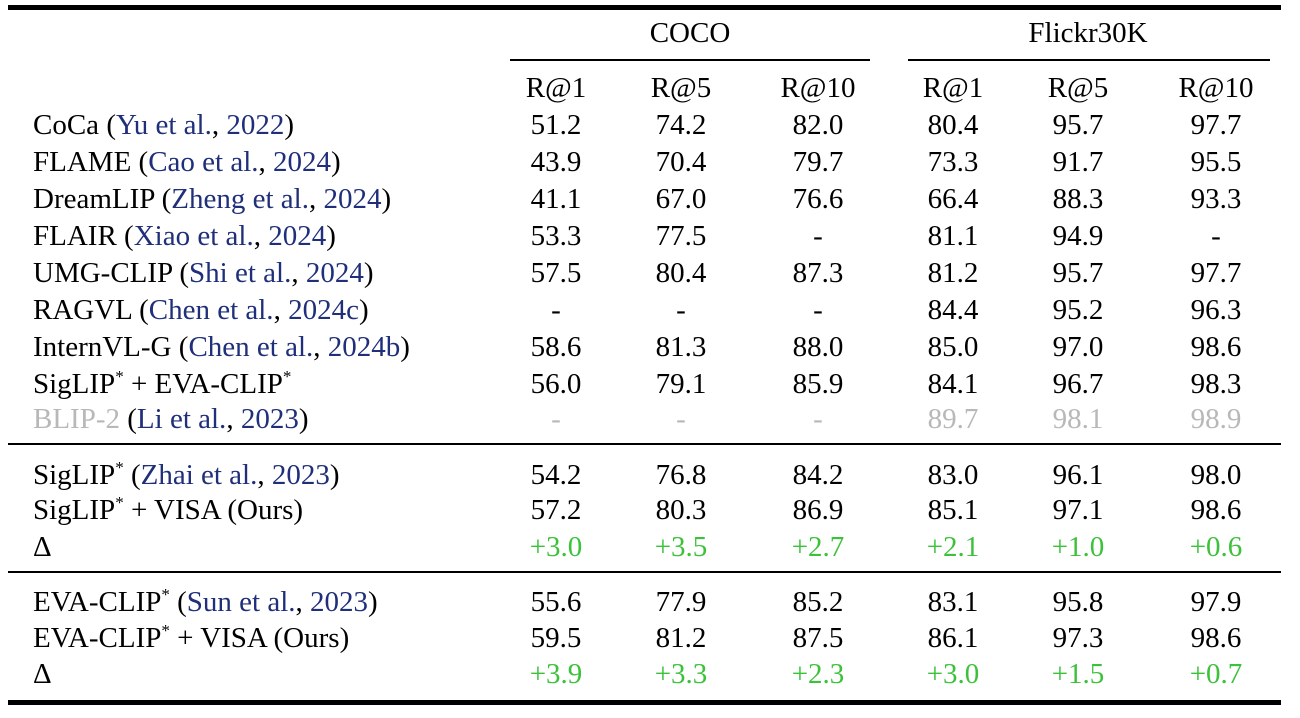 This screenshot has width=1300, height=718. I want to click on score-cell: 76.8, so click(681, 475).